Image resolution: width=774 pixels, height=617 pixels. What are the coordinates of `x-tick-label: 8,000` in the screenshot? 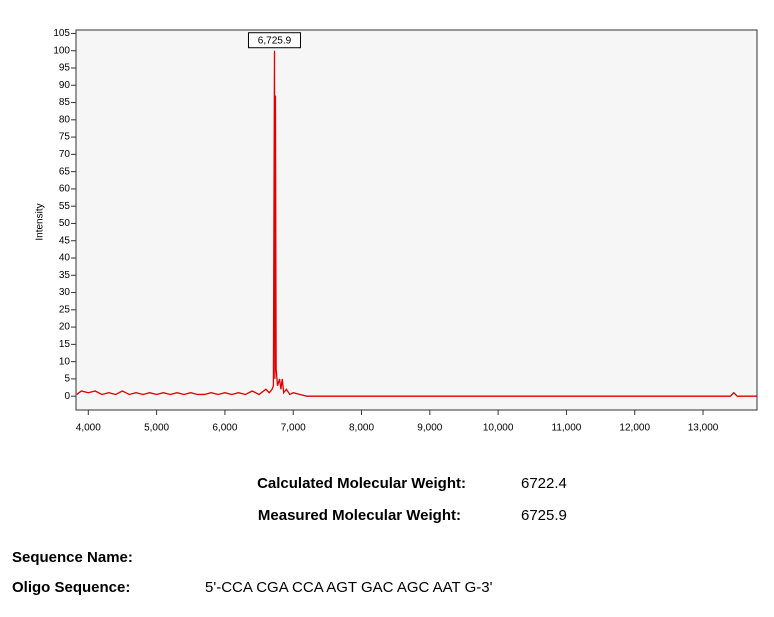 It's located at (361, 428).